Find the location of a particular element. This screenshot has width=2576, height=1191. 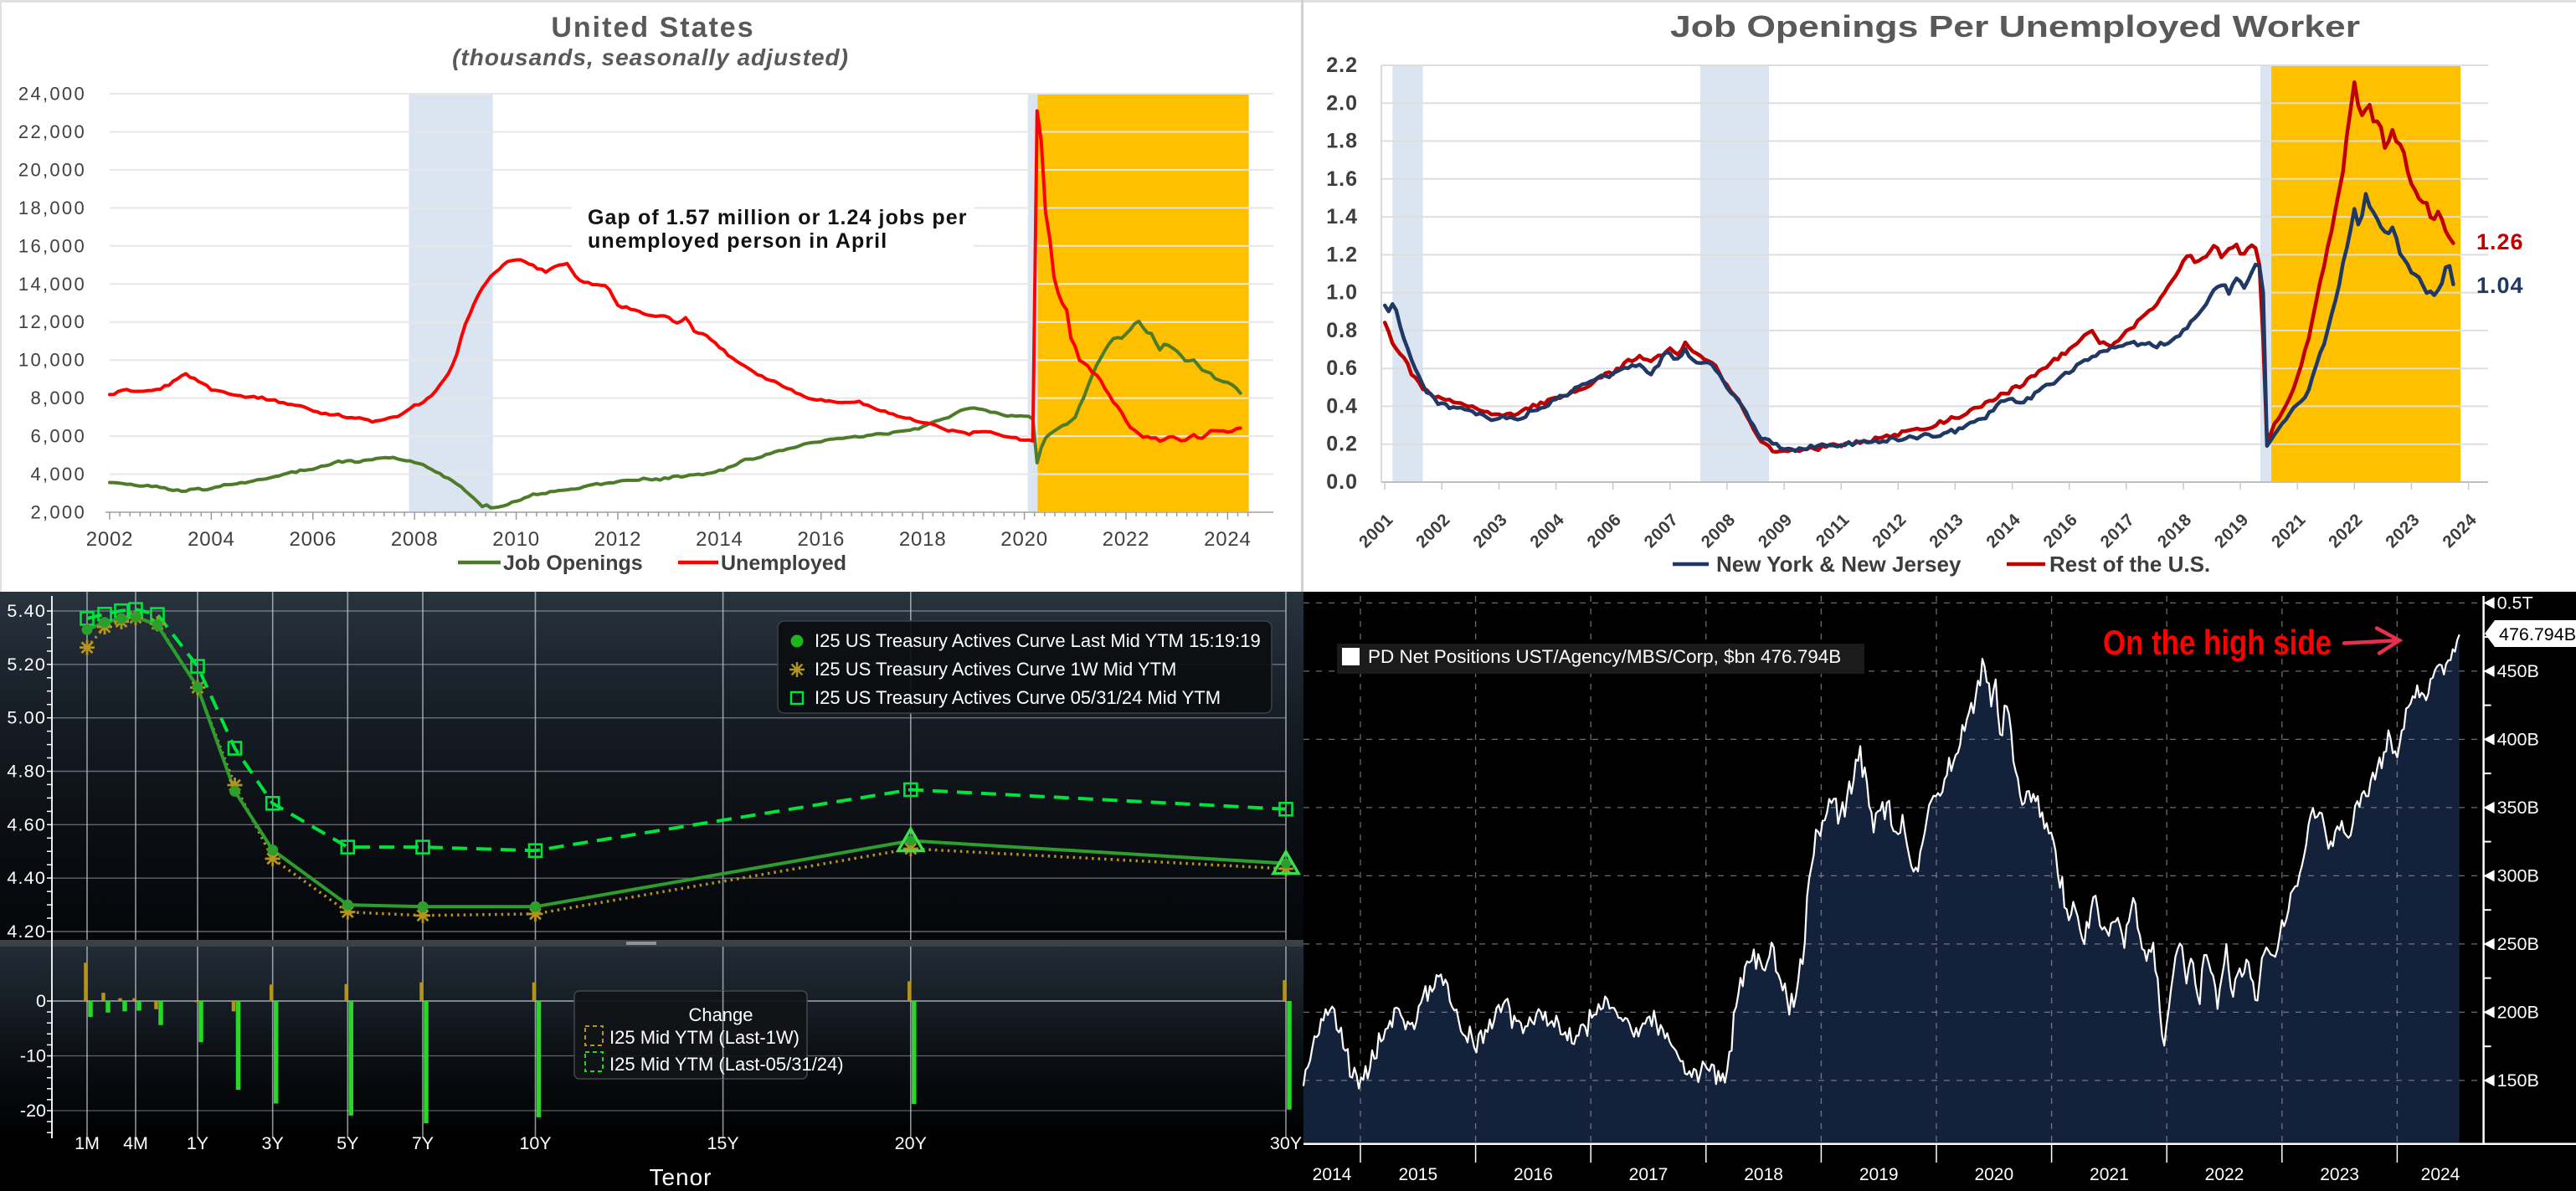

svg-text: 1.26 is located at coordinates (2500, 241).